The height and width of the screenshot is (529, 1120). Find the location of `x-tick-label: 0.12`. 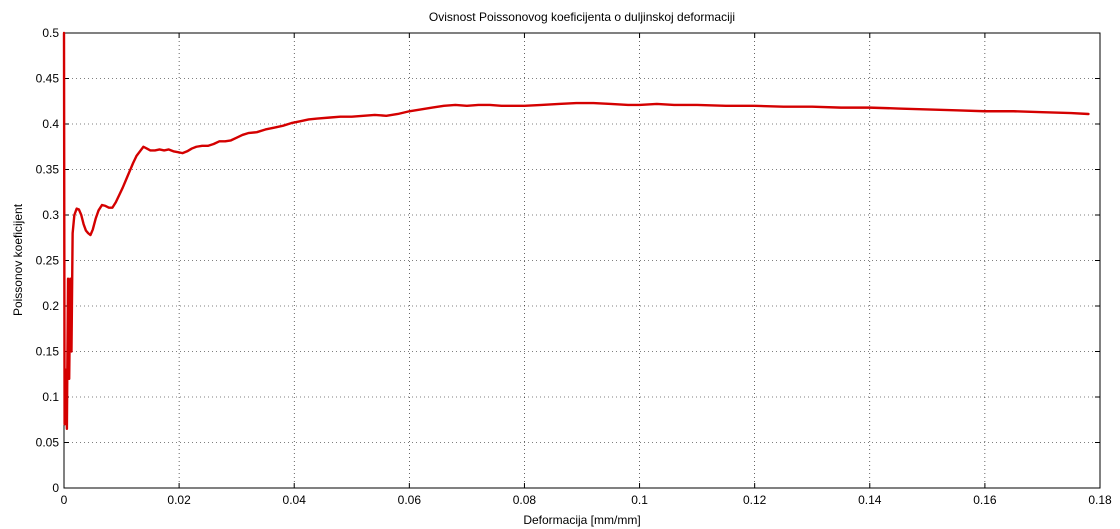

x-tick-label: 0.12 is located at coordinates (755, 500).